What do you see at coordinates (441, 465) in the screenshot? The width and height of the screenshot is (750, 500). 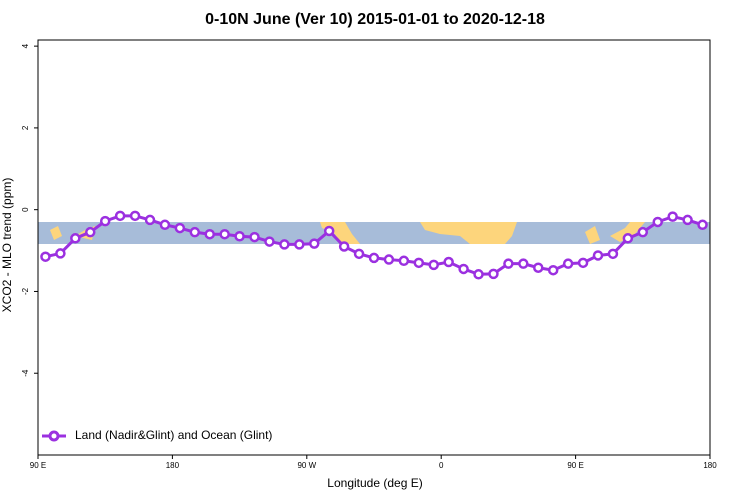 I see `x-tick-label: 0` at bounding box center [441, 465].